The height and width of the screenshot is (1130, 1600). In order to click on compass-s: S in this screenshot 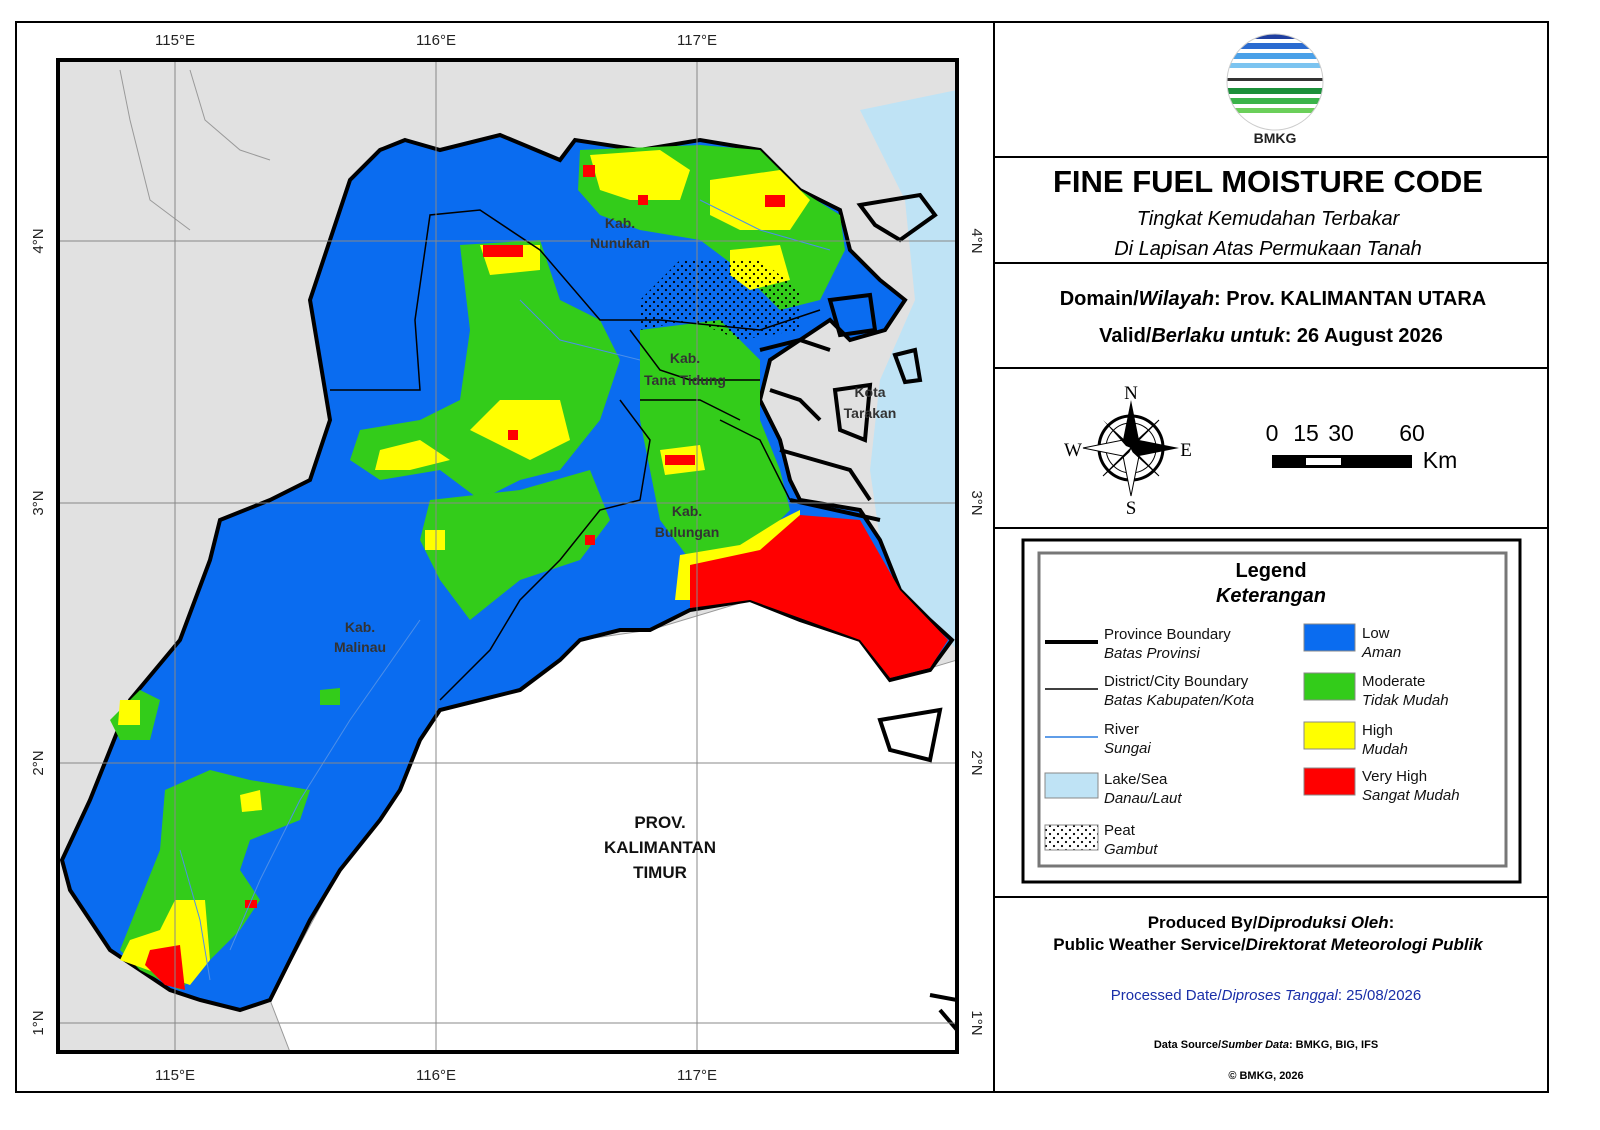, I will do `click(1131, 508)`.